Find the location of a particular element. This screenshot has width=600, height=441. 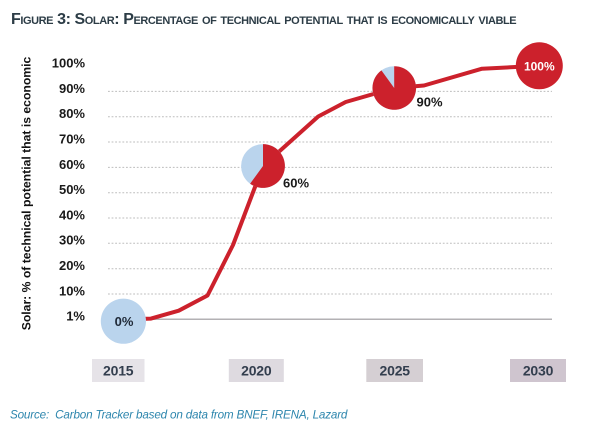

svg-text: 30% is located at coordinates (72, 240).